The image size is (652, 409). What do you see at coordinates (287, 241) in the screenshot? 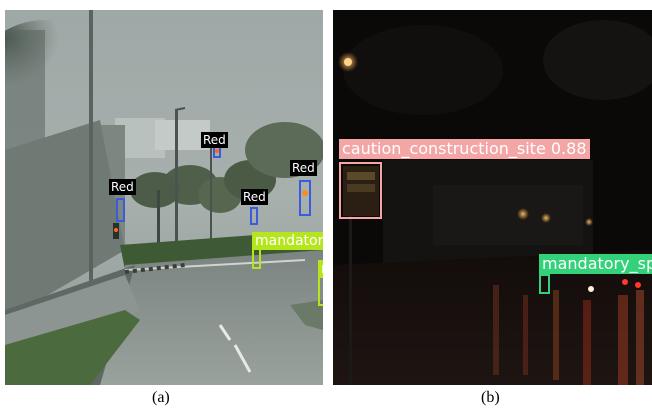
I see `mandatory-sign-label: mandator` at bounding box center [287, 241].